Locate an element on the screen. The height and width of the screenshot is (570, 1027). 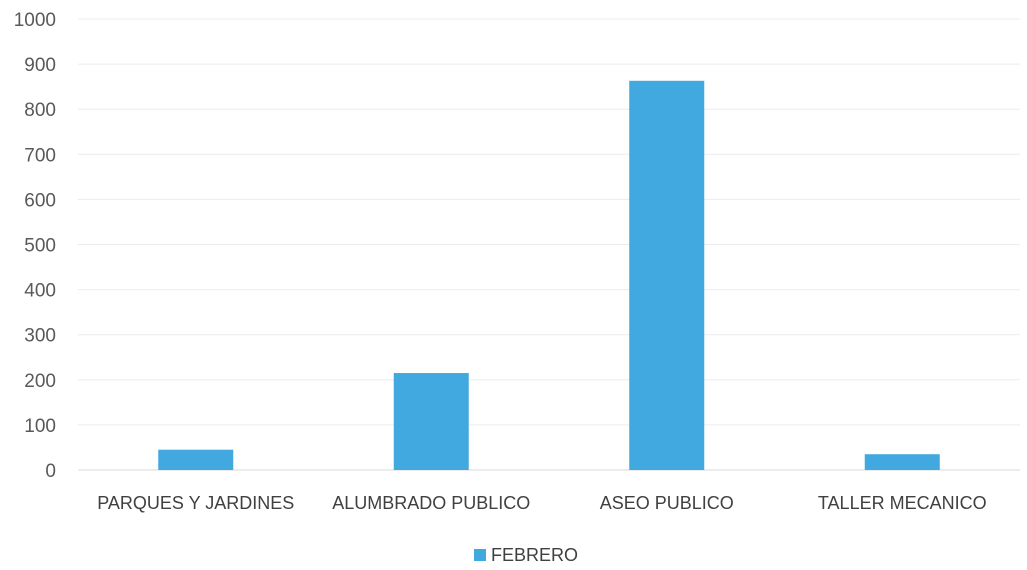
y-axis: 0 100 200 300 400 500 600 700 800 900 1000 is located at coordinates (35, 246).